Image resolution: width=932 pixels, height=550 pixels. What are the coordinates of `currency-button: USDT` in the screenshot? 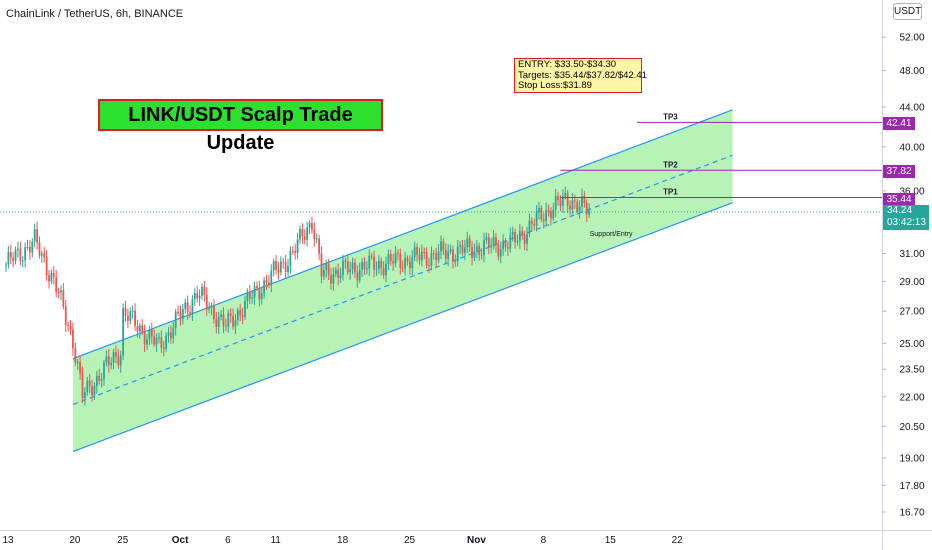 It's located at (907, 11).